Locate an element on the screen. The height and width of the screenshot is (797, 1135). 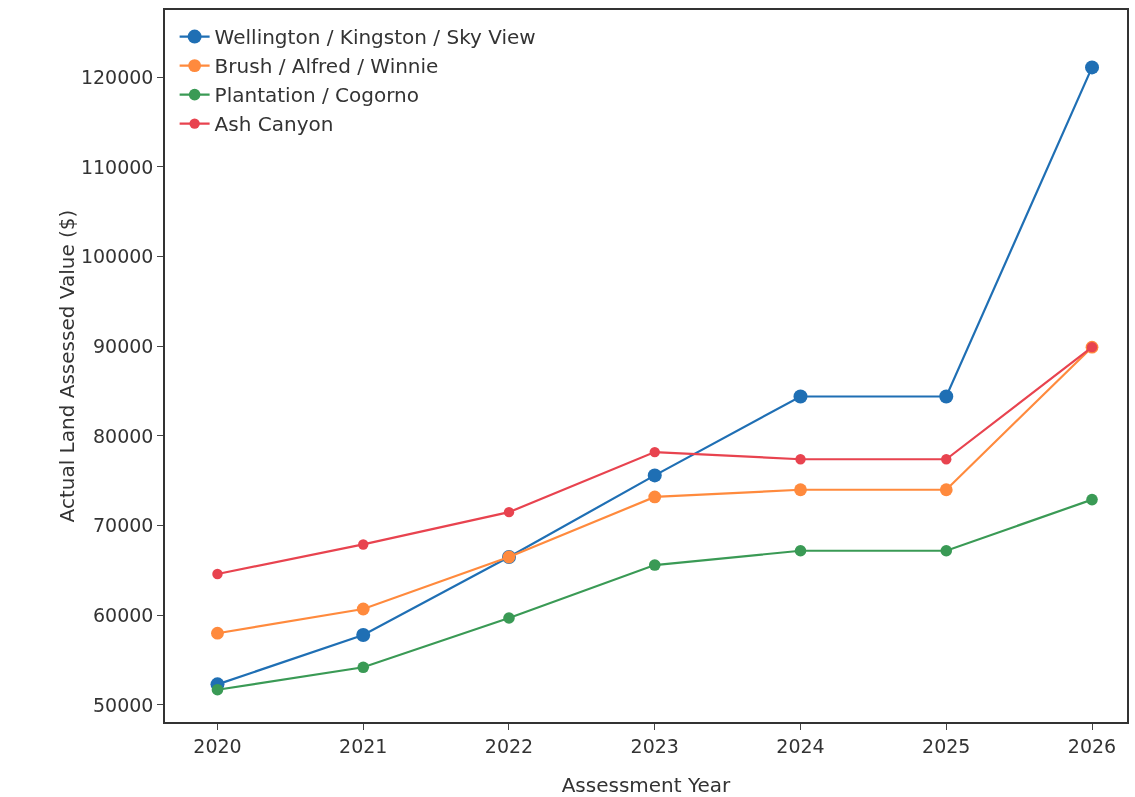
legend-label: Ash Canyon is located at coordinates (274, 124).